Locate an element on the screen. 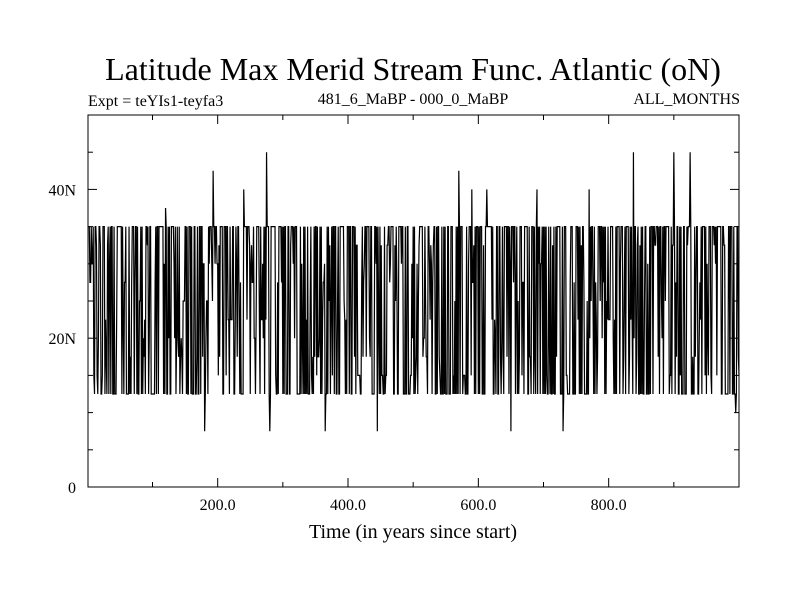 Image resolution: width=800 pixels, height=600 pixels. y-tick-label-0: 0 is located at coordinates (72, 488).